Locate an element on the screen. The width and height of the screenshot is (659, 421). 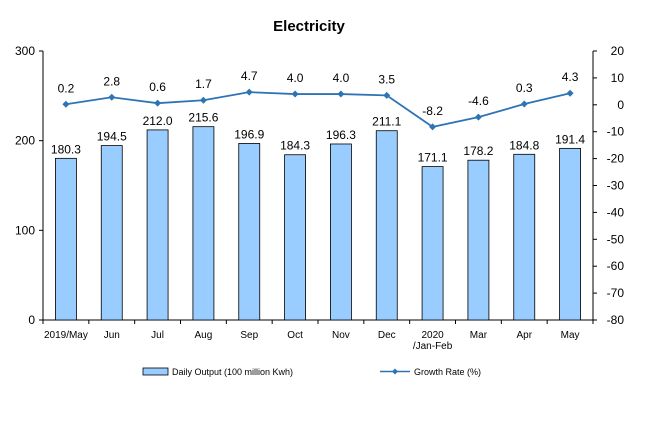
chart-title: Electricity is located at coordinates (309, 26).